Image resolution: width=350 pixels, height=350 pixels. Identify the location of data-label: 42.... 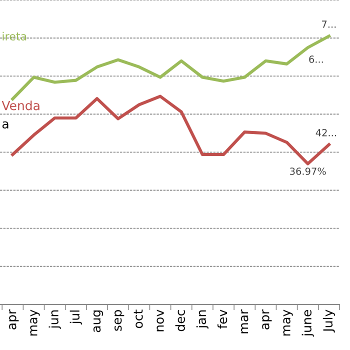
(326, 132).